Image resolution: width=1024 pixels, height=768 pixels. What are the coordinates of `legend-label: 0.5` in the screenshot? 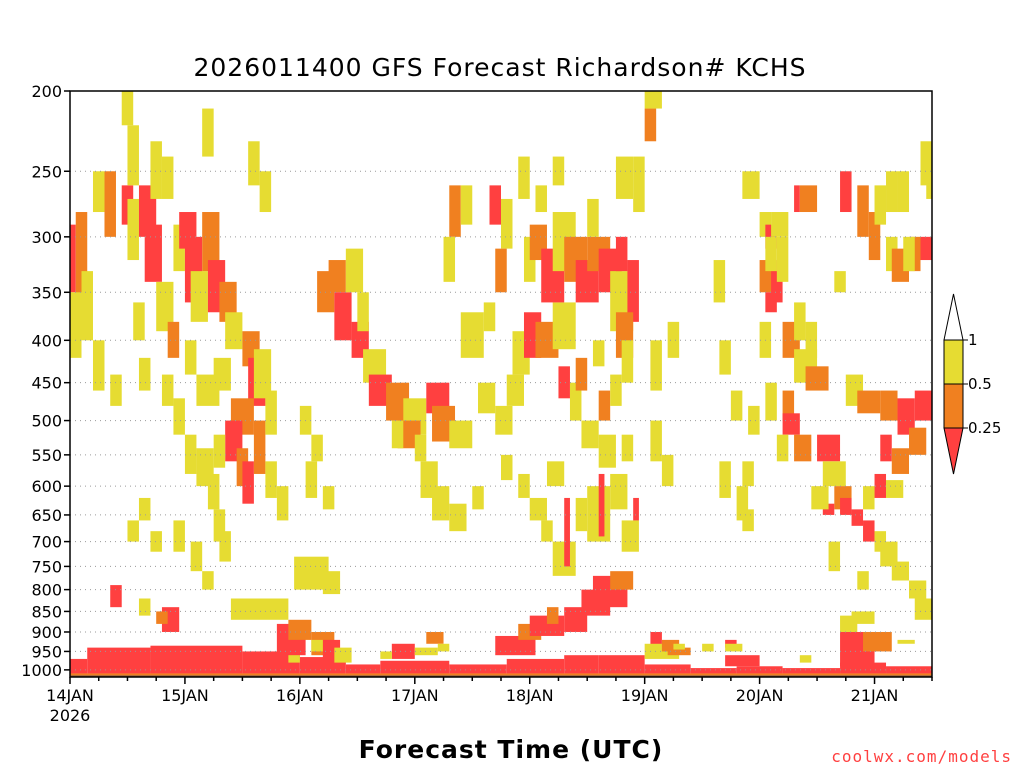 It's located at (980, 384).